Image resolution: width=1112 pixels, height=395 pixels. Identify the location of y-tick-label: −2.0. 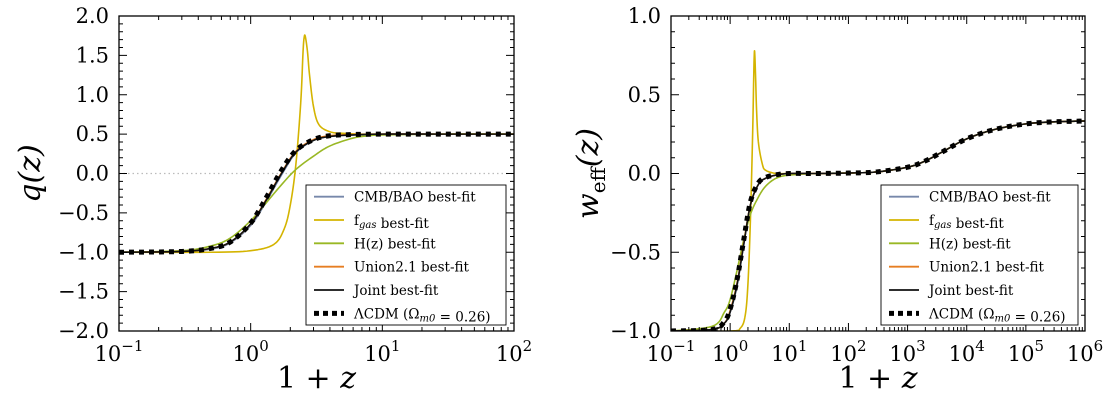
(83, 331).